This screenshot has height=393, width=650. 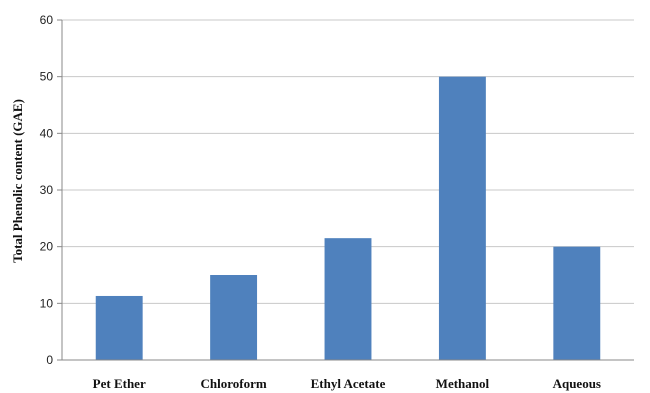 I want to click on x-tick-label: Ethyl Acetate, so click(x=348, y=383).